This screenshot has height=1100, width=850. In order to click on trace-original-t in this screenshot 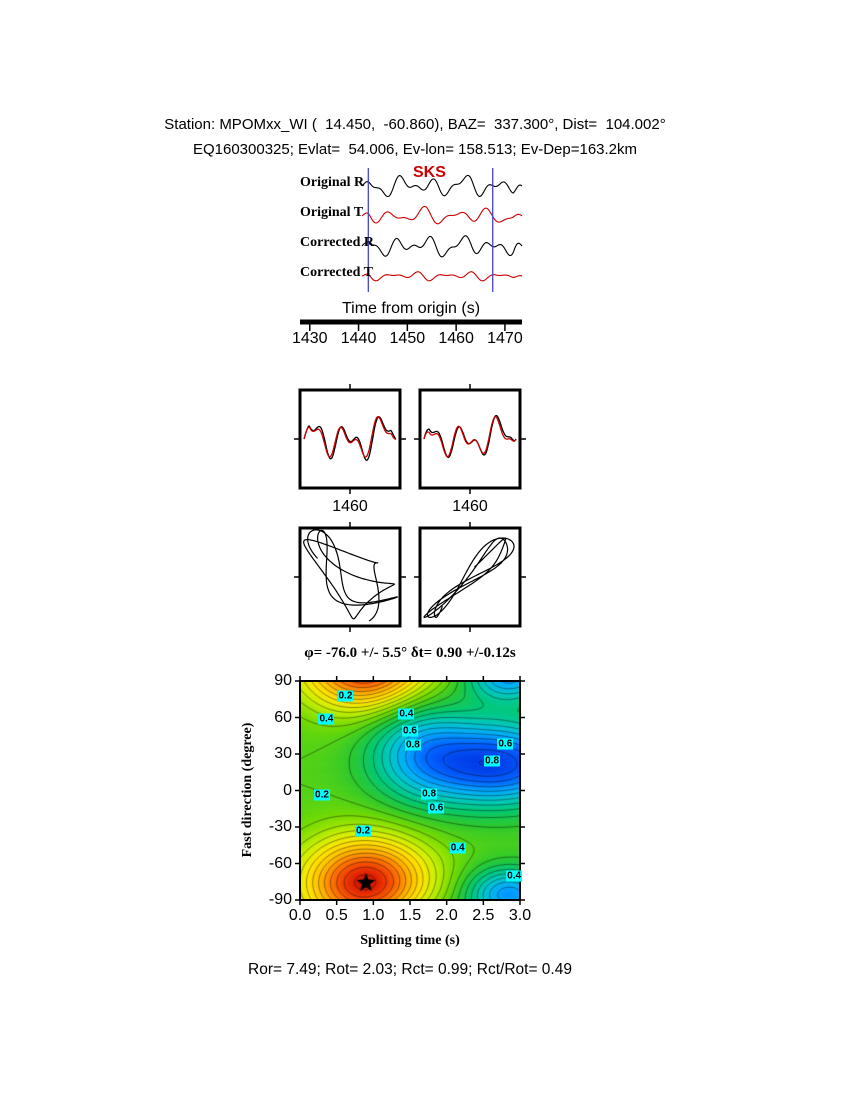, I will do `click(442, 215)`.